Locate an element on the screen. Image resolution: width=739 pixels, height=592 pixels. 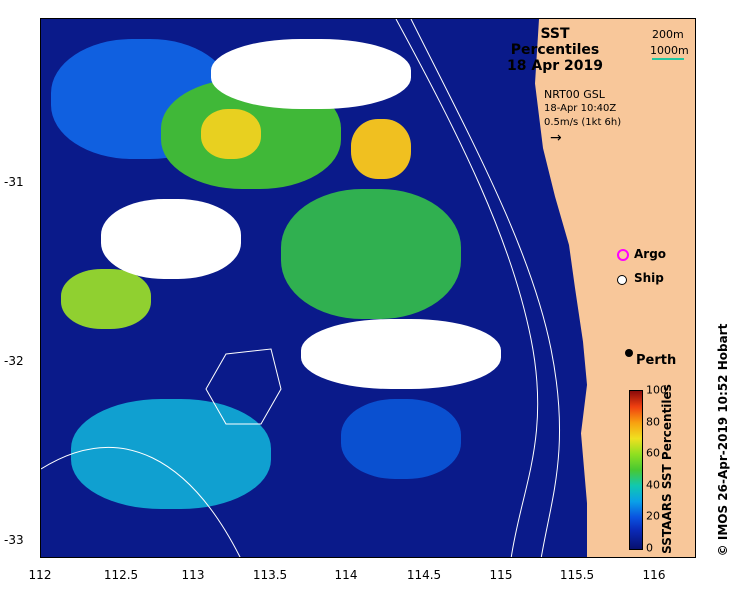
title-line-2: 18 Apr 2019 is located at coordinates (555, 66).